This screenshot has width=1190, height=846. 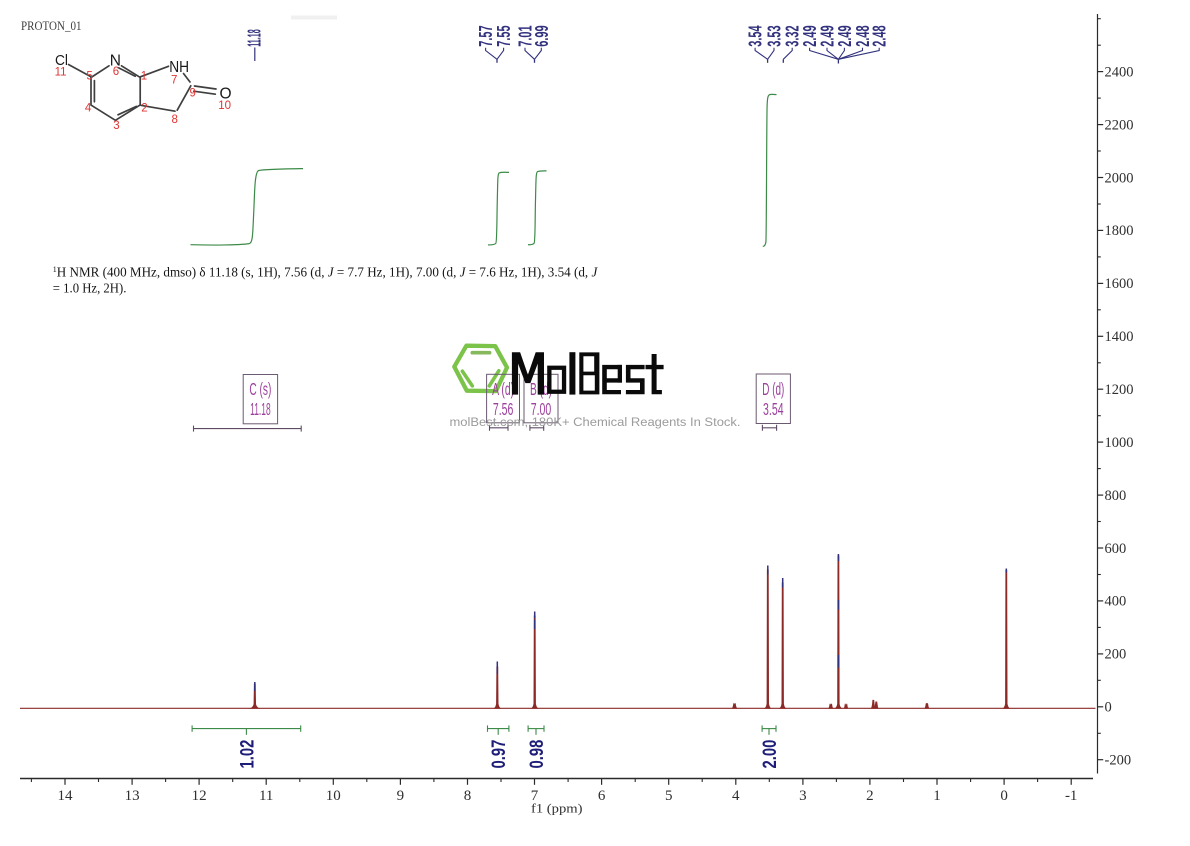 What do you see at coordinates (1116, 655) in the screenshot?
I see `svg-text: 200` at bounding box center [1116, 655].